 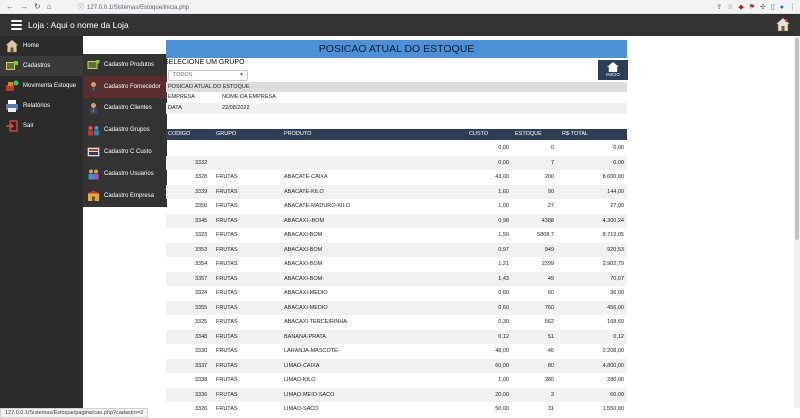 What do you see at coordinates (615, 307) in the screenshot?
I see `cell-total: 456,00` at bounding box center [615, 307].